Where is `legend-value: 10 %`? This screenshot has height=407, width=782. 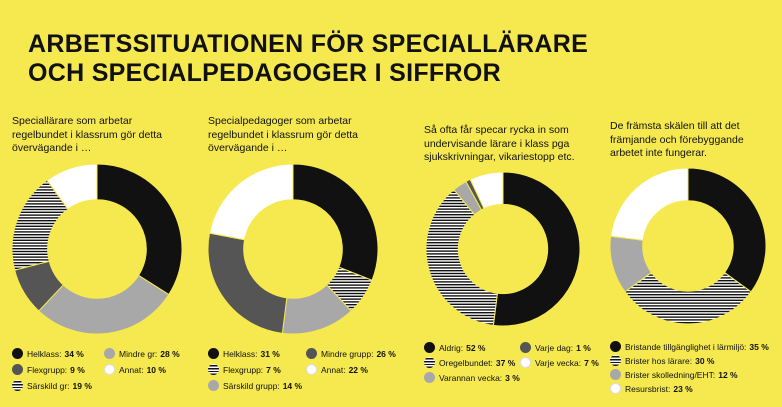
legend-value: 10 % is located at coordinates (156, 369).